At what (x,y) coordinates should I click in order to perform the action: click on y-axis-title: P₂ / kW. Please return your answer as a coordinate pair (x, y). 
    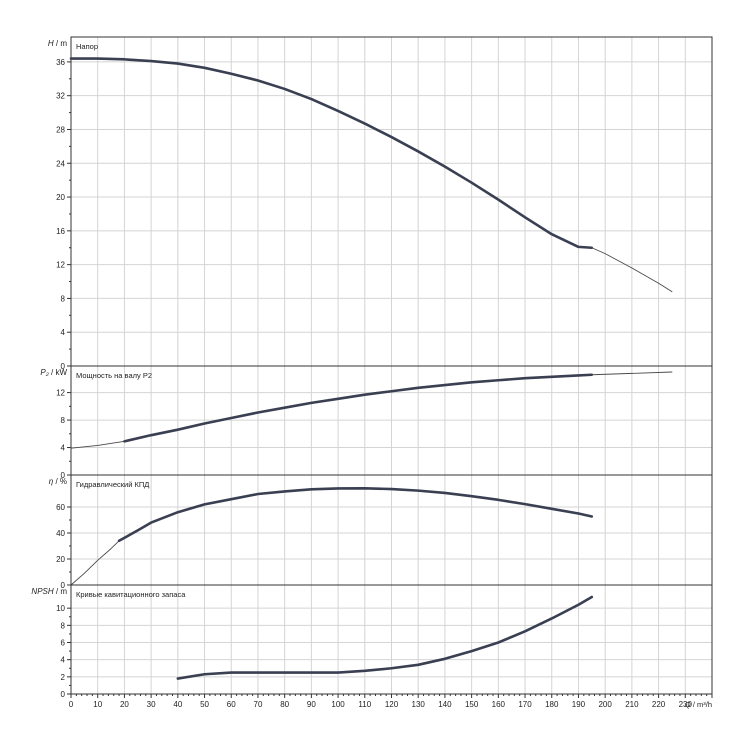
    Looking at the image, I should click on (53, 372).